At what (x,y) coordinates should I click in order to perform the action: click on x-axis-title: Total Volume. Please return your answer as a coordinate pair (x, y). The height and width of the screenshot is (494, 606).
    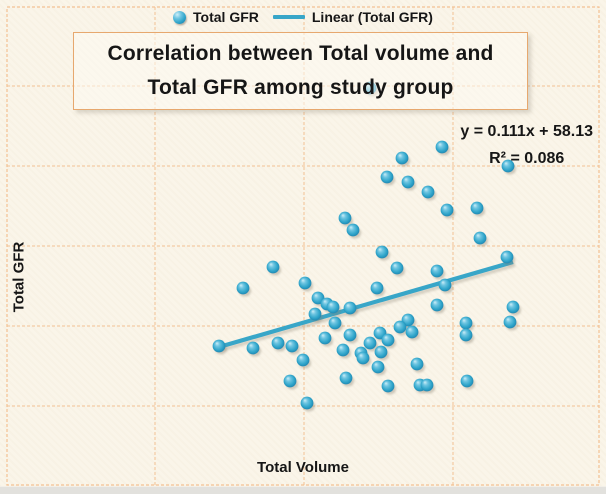
    Looking at the image, I should click on (303, 467).